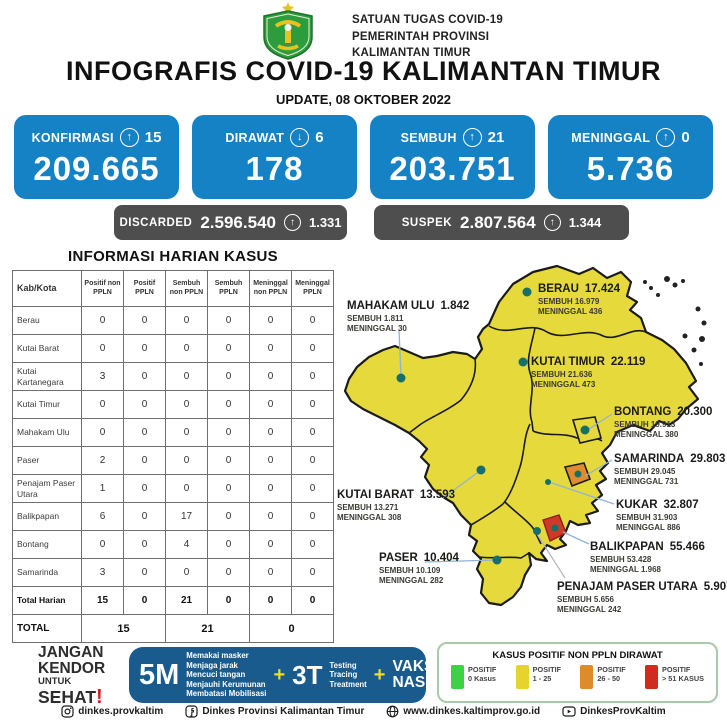  I want to click on legend-item-green: POSITIF 0 Kasus, so click(473, 677).